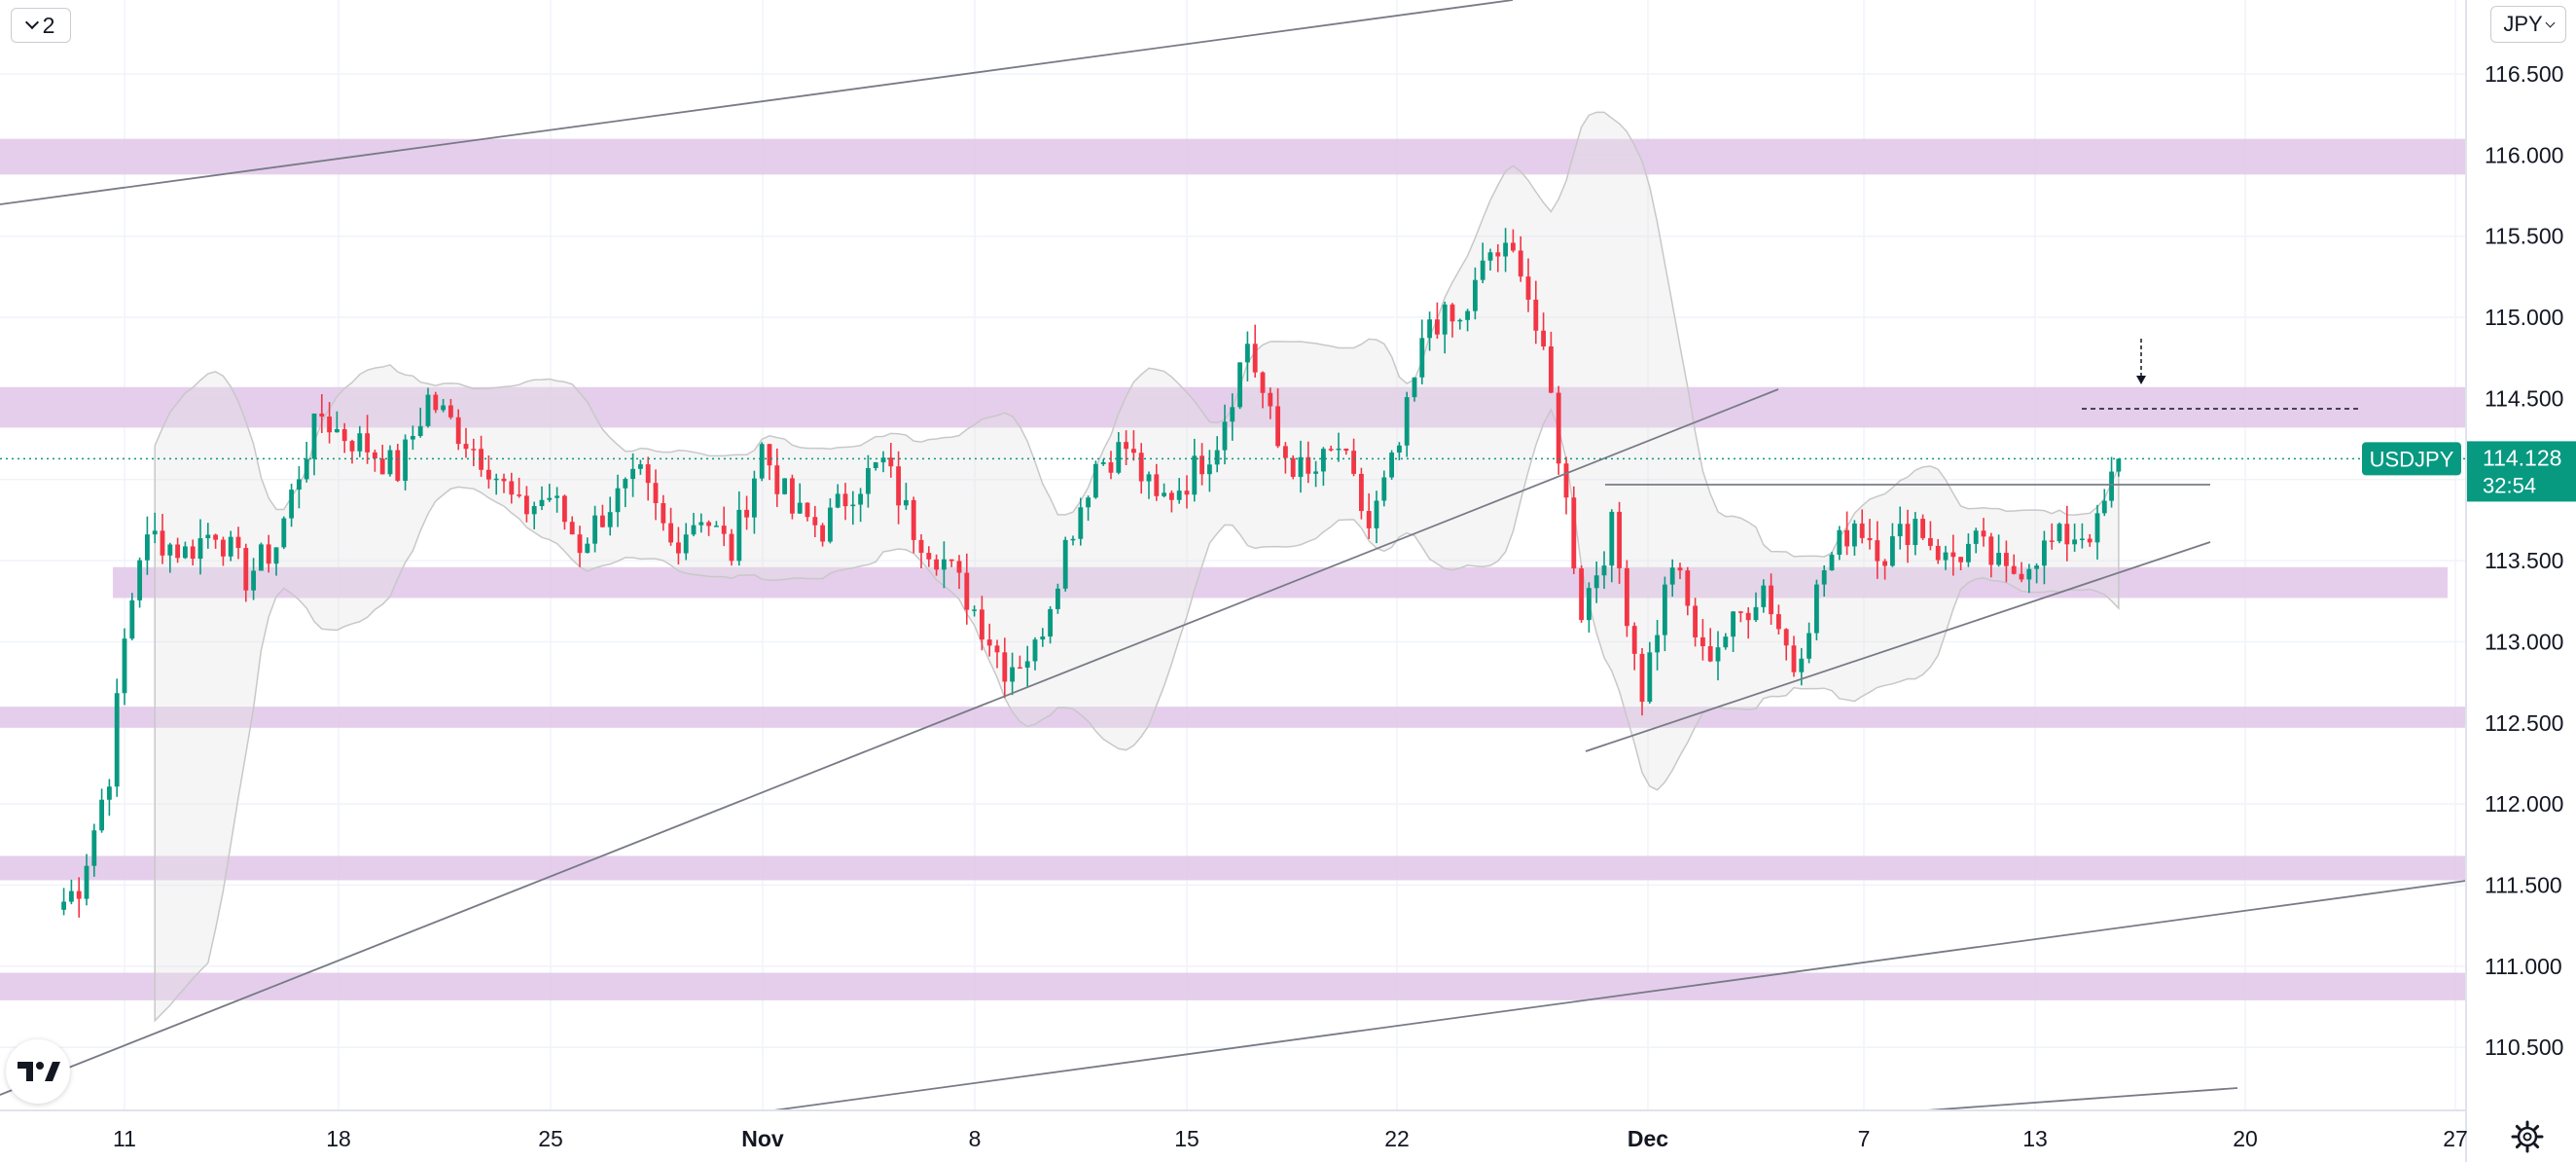  What do you see at coordinates (2524, 641) in the screenshot?
I see `price-tick-label: 113.000` at bounding box center [2524, 641].